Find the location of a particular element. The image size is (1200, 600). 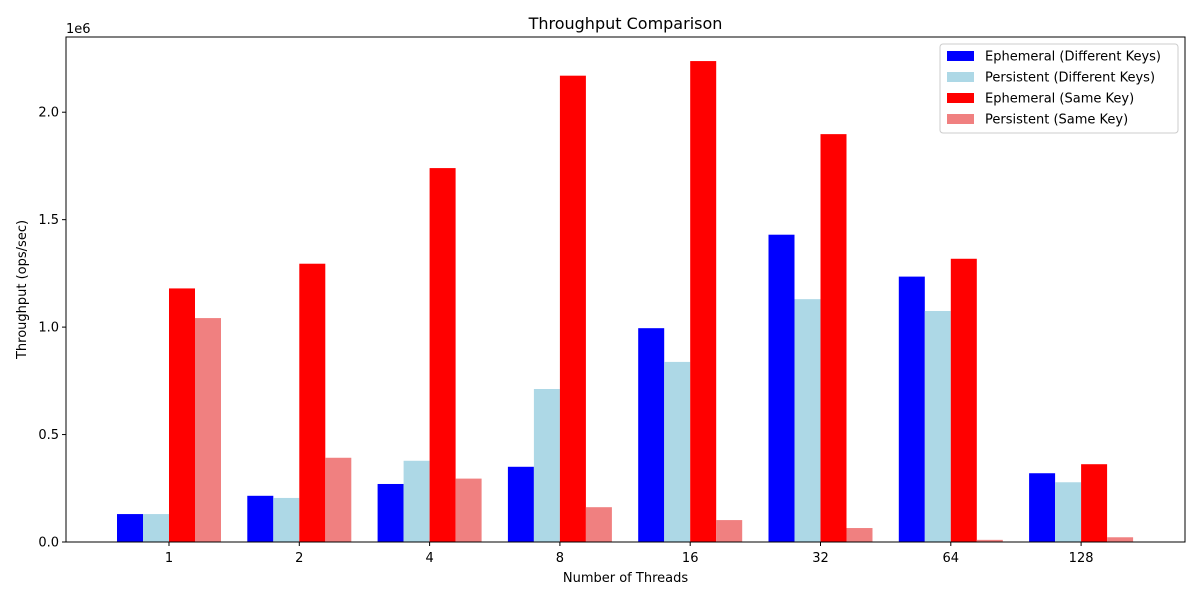

y-tick-label: 2.0 is located at coordinates (48, 113).